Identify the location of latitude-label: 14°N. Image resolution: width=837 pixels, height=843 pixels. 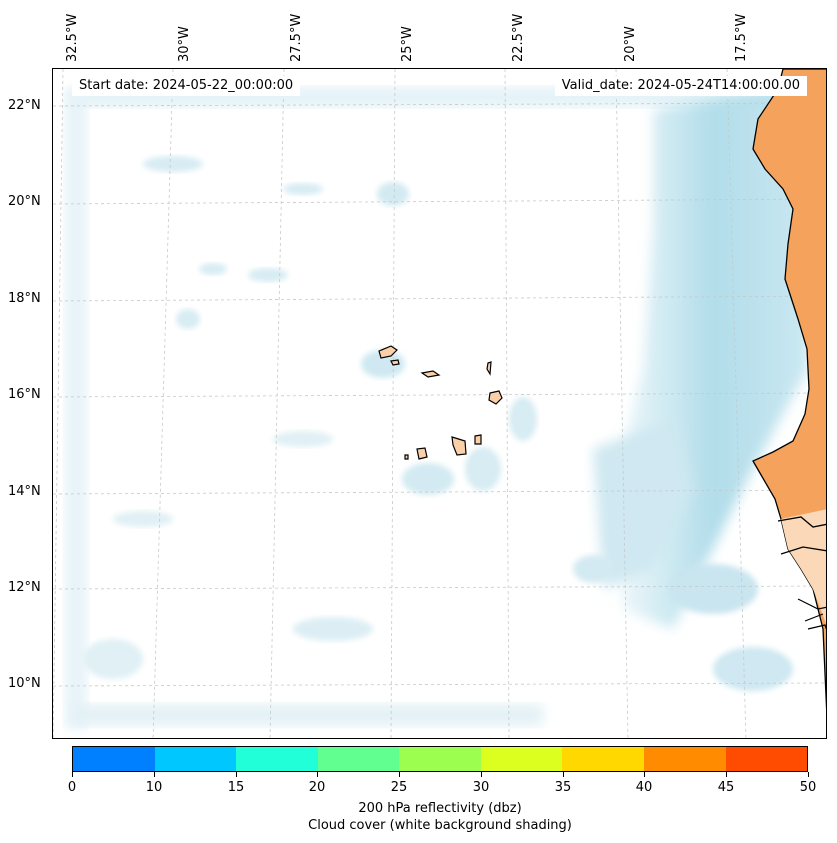
(24, 491).